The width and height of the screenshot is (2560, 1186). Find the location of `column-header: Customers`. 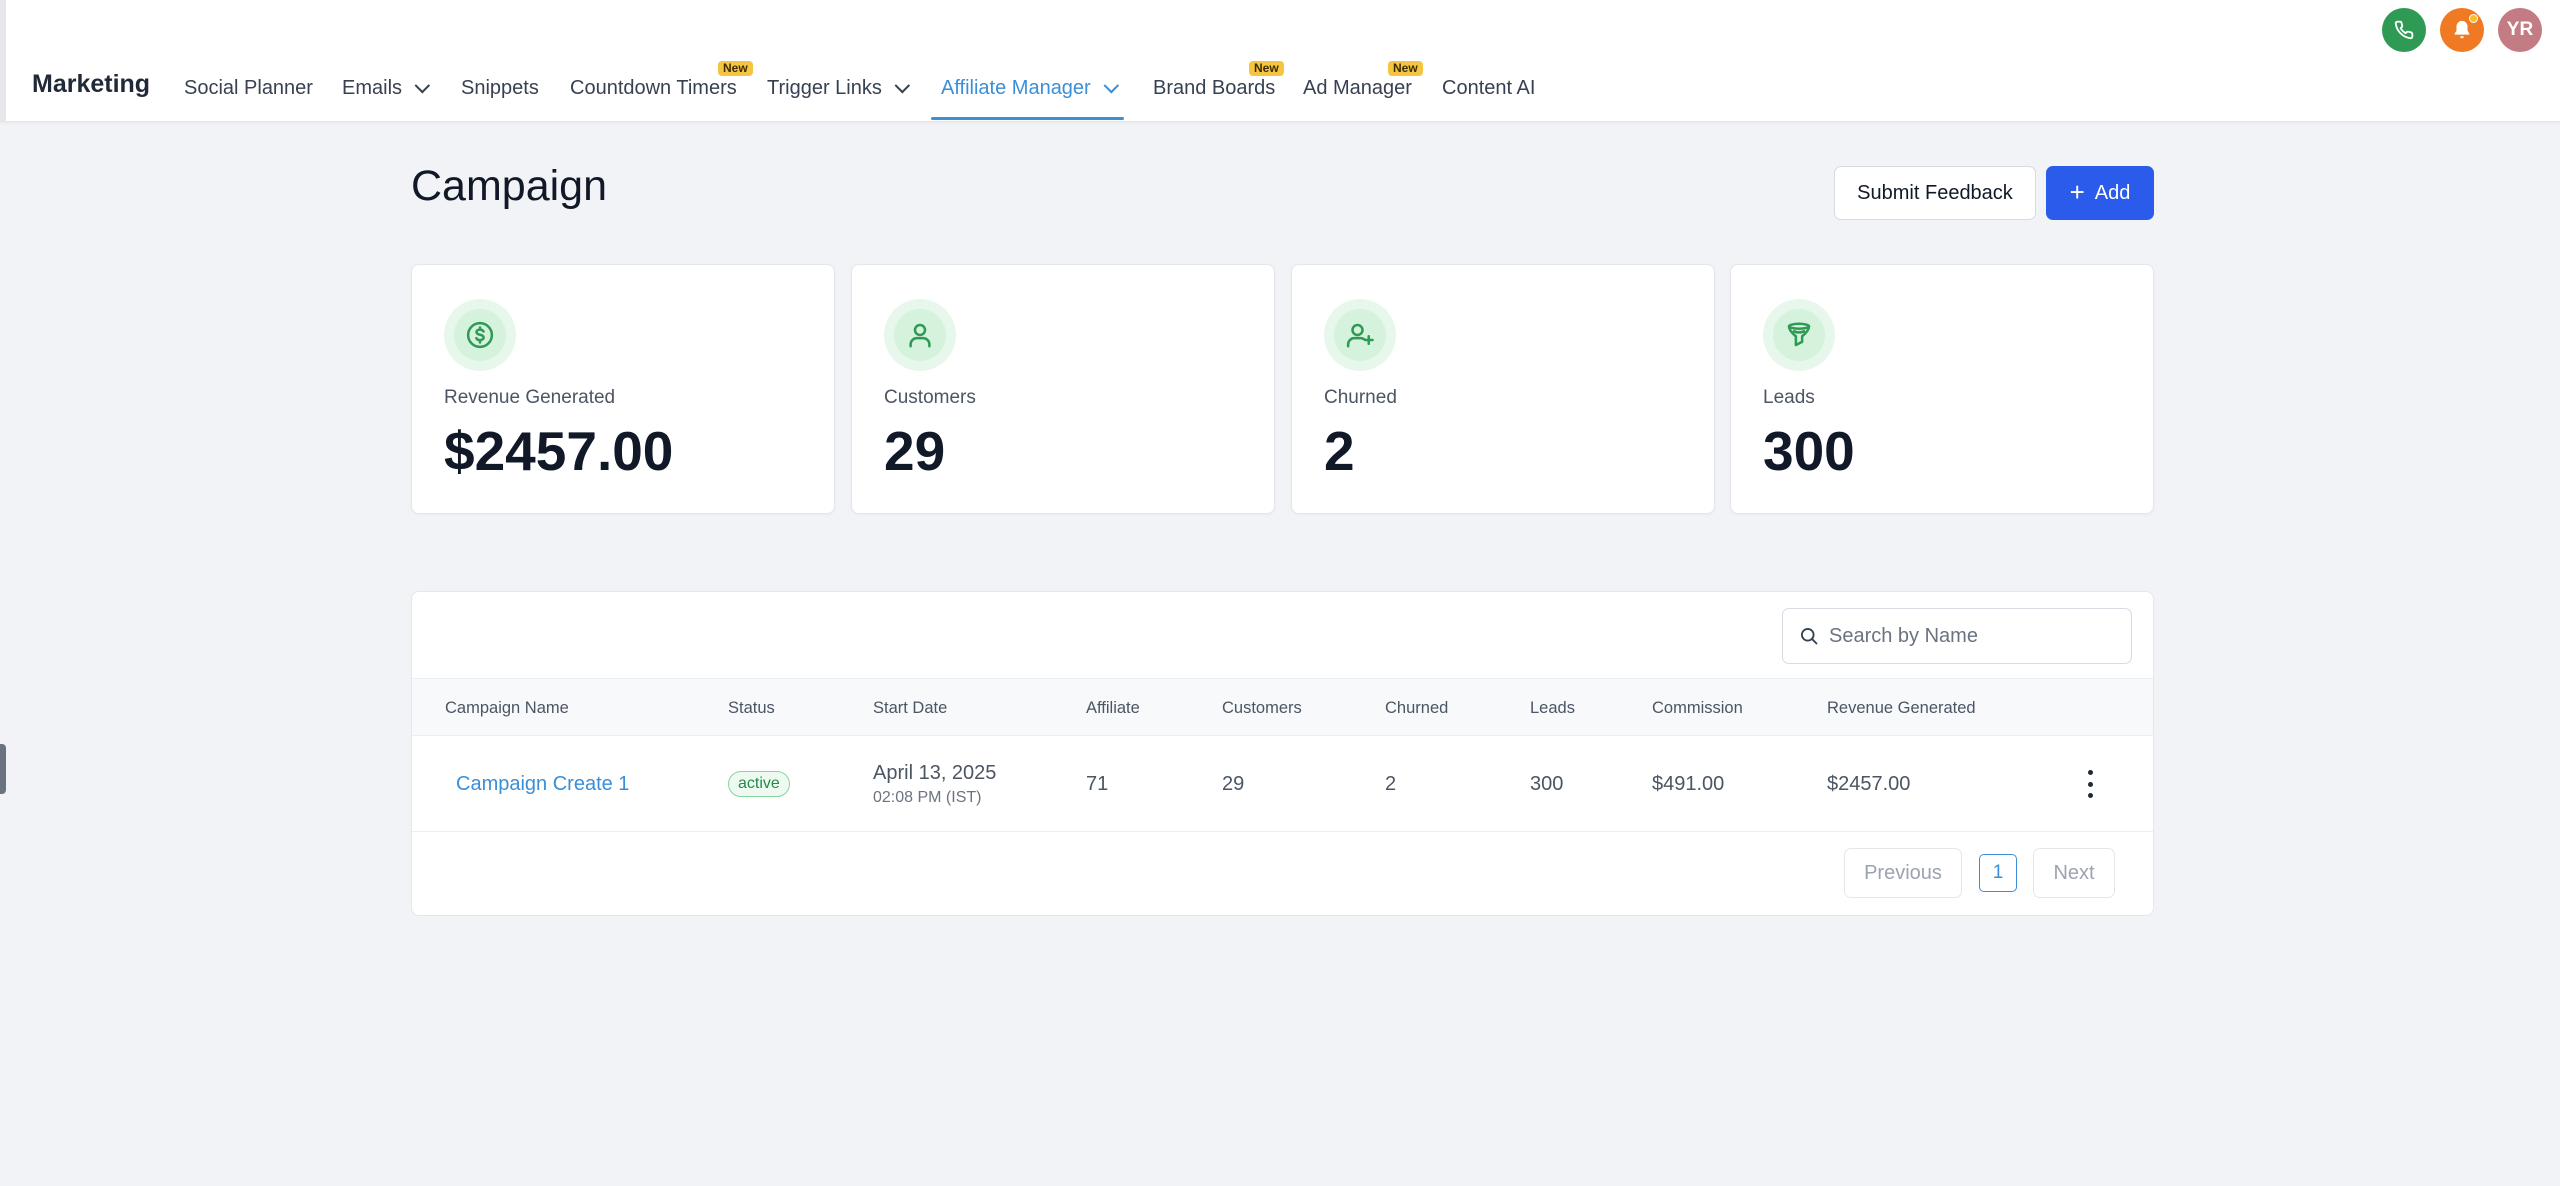

column-header: Customers is located at coordinates (1262, 707).